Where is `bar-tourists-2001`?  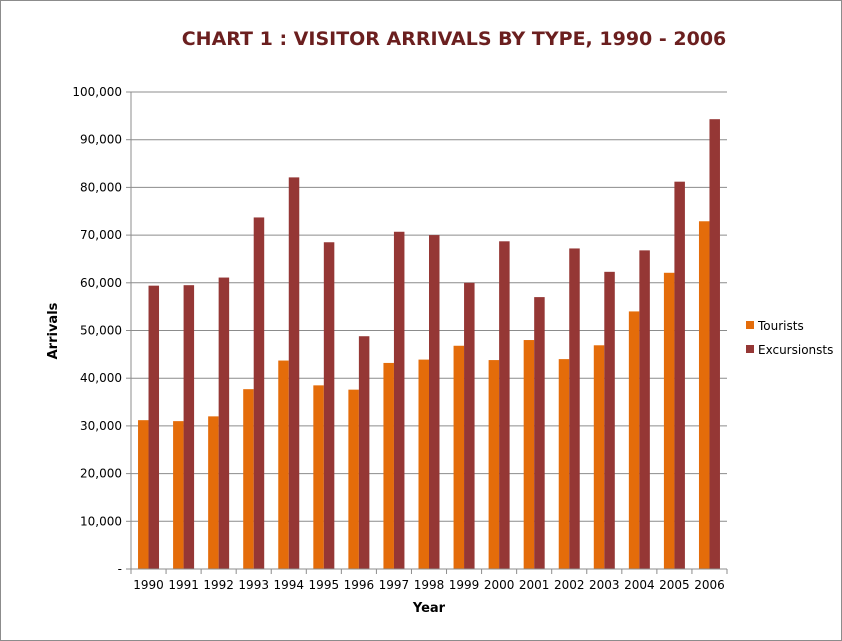
bar-tourists-2001 is located at coordinates (529, 454).